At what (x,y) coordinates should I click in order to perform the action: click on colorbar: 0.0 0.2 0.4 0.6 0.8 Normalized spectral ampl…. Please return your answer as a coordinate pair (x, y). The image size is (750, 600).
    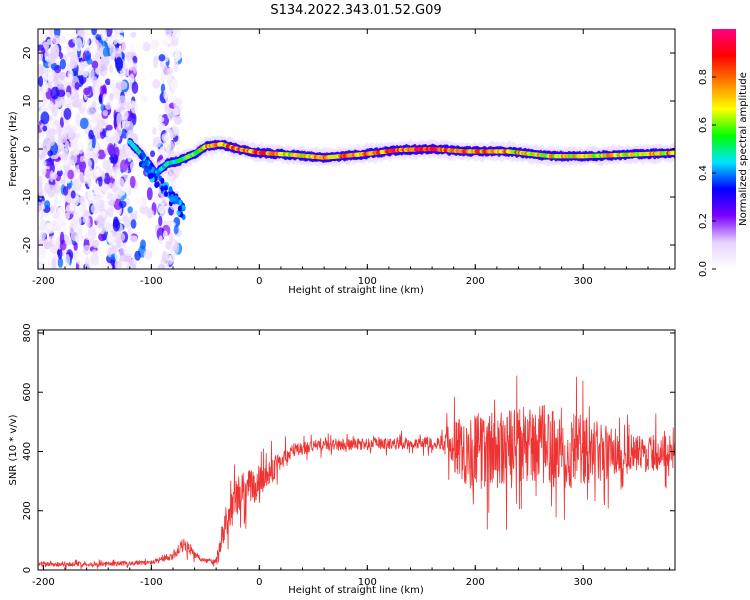
    Looking at the image, I should click on (723, 153).